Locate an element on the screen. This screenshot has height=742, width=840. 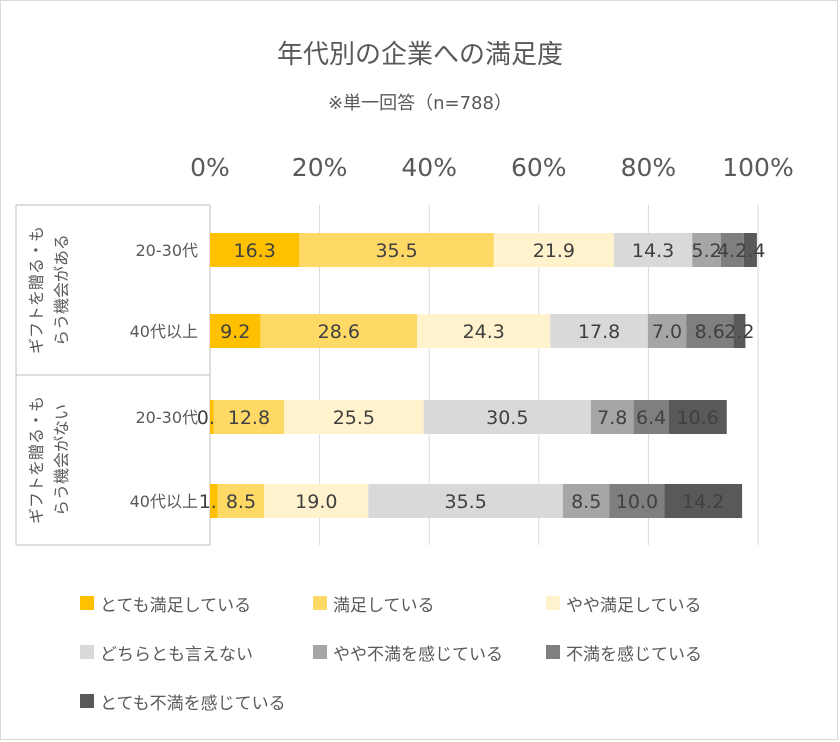
data-label: 19.0 is located at coordinates (316, 502).